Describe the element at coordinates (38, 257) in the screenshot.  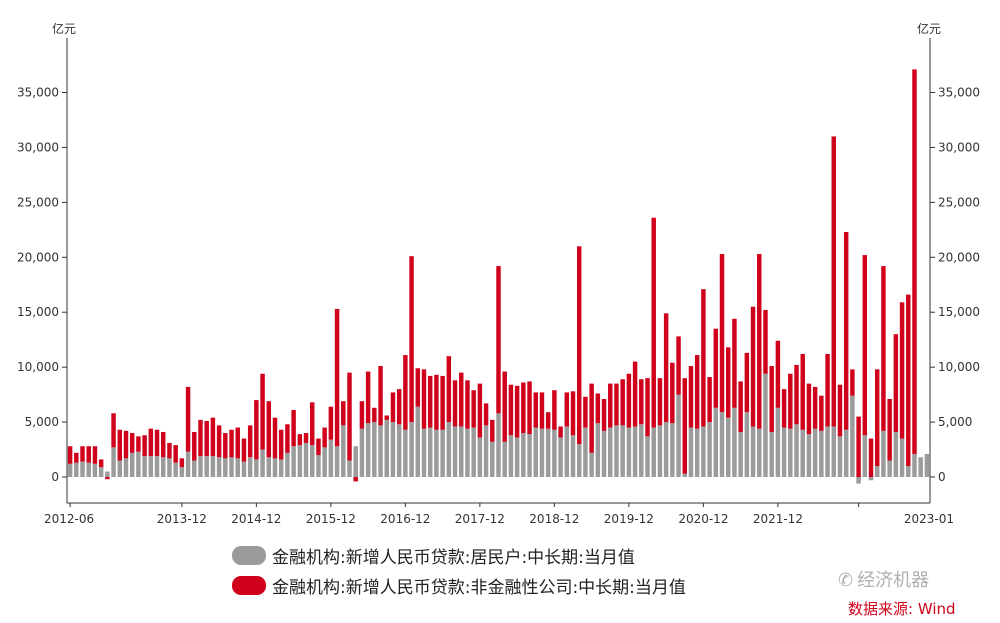
I see `left-y-tick-label: 20,000` at that location.